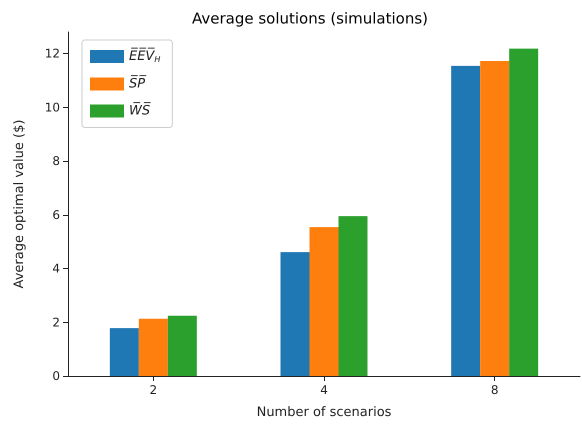 This screenshot has width=582, height=427. I want to click on y-tick-label: 0, so click(56, 376).